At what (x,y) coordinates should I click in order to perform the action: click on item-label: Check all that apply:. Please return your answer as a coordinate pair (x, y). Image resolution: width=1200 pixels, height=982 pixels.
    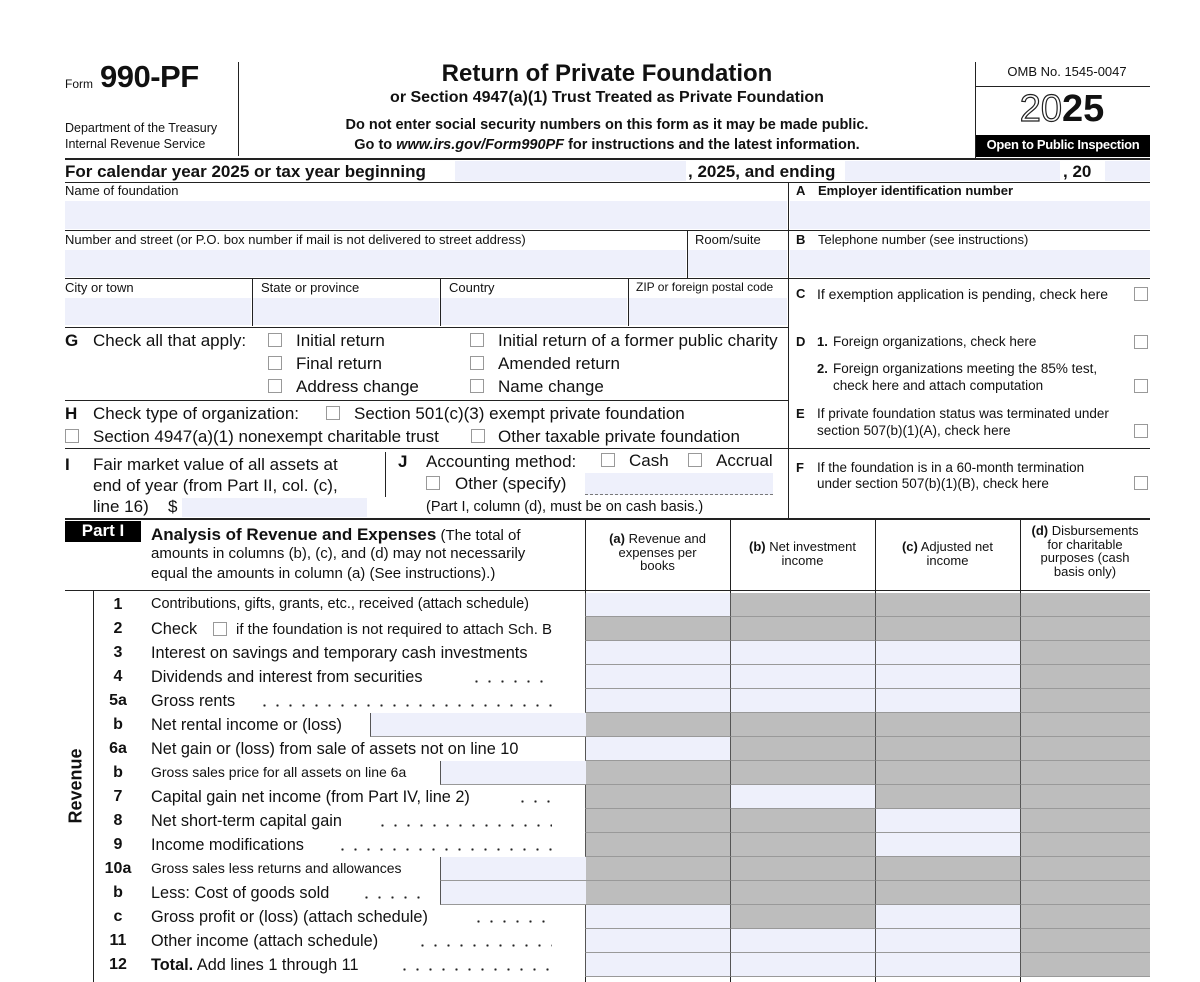
    Looking at the image, I should click on (170, 340).